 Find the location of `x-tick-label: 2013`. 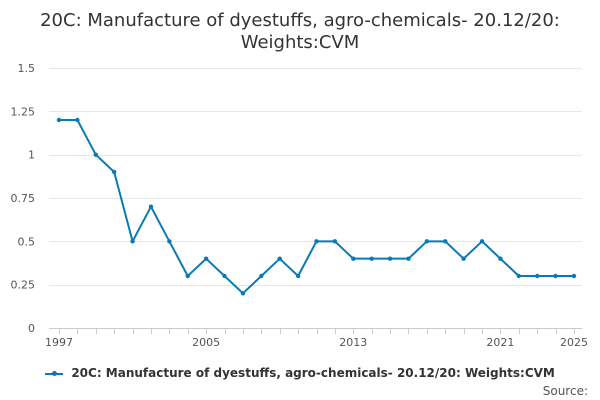

x-tick-label: 2013 is located at coordinates (353, 342).